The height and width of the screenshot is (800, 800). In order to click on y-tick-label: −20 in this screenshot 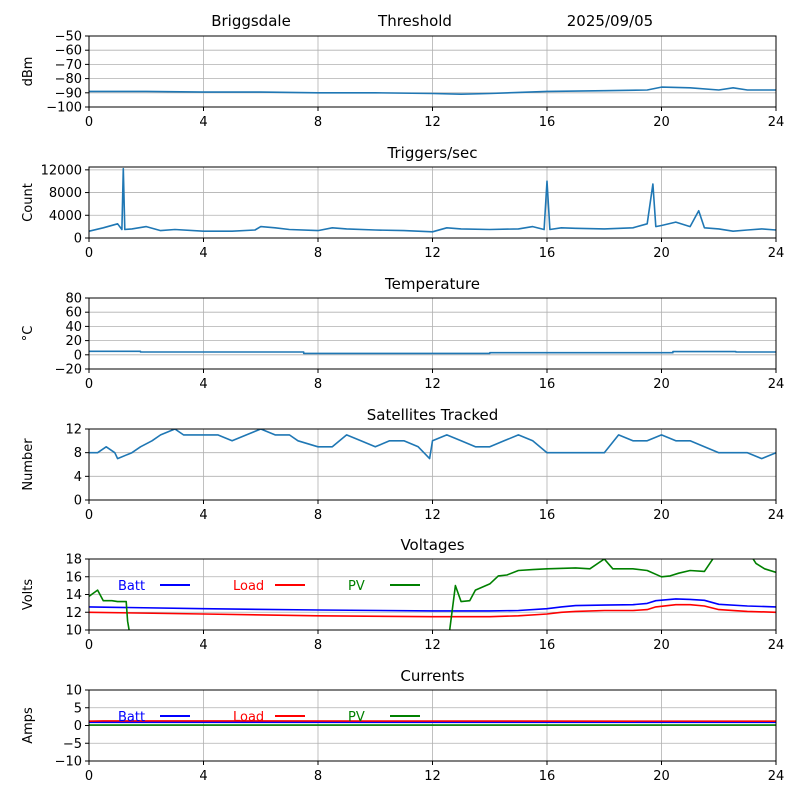, I will do `click(68, 370)`.